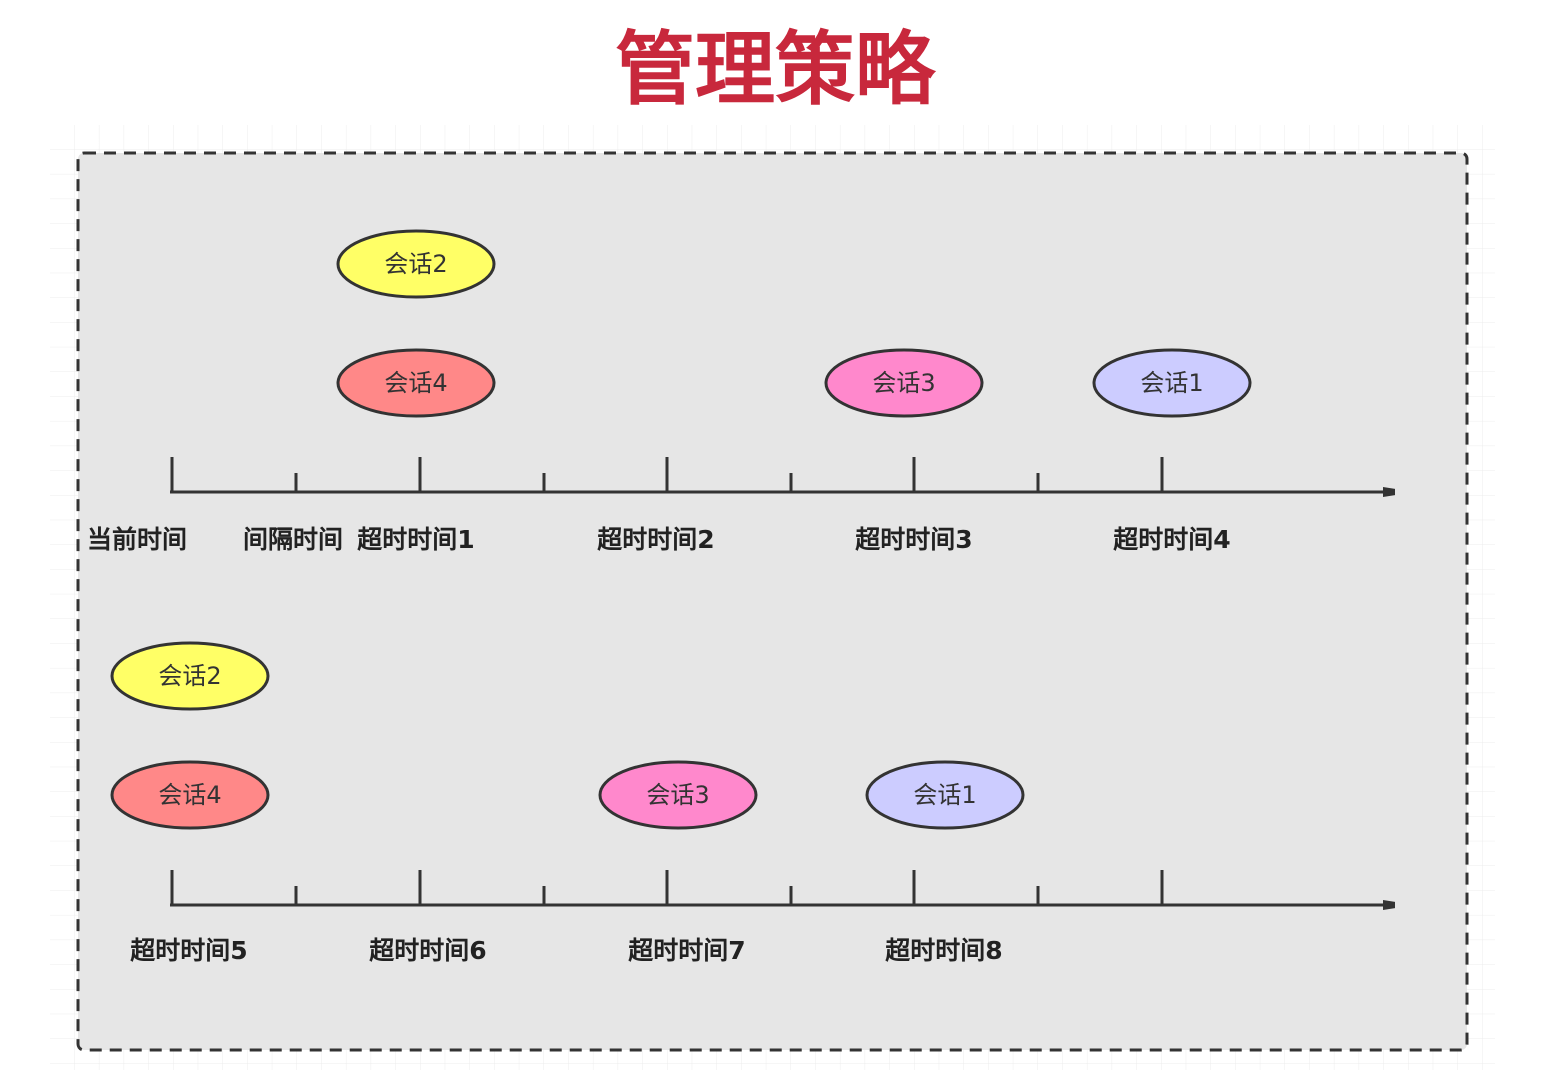  I want to click on time-label: 超时时间4, so click(1171, 539).